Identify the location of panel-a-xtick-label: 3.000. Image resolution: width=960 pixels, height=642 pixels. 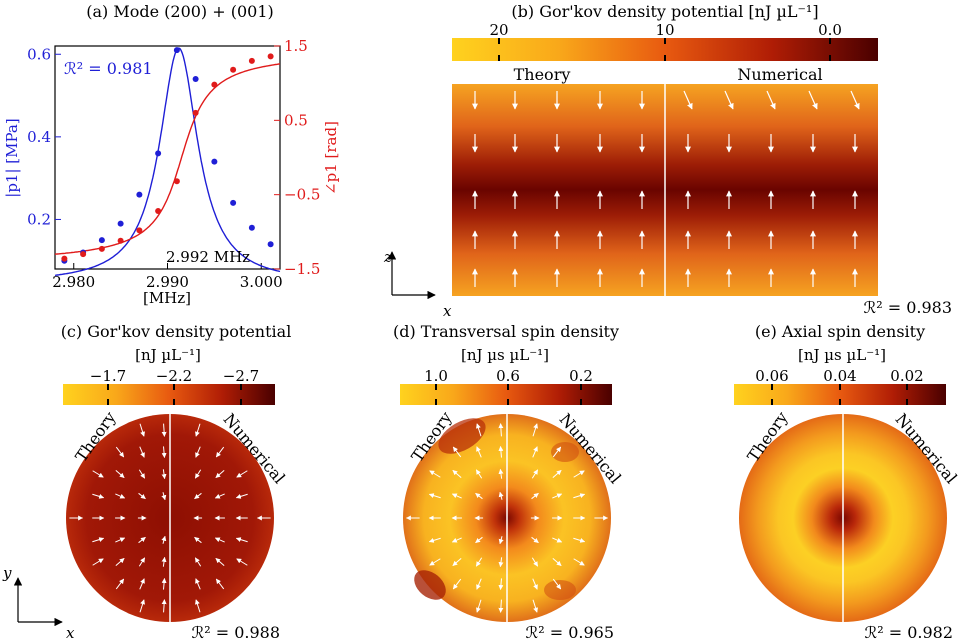
(261, 282).